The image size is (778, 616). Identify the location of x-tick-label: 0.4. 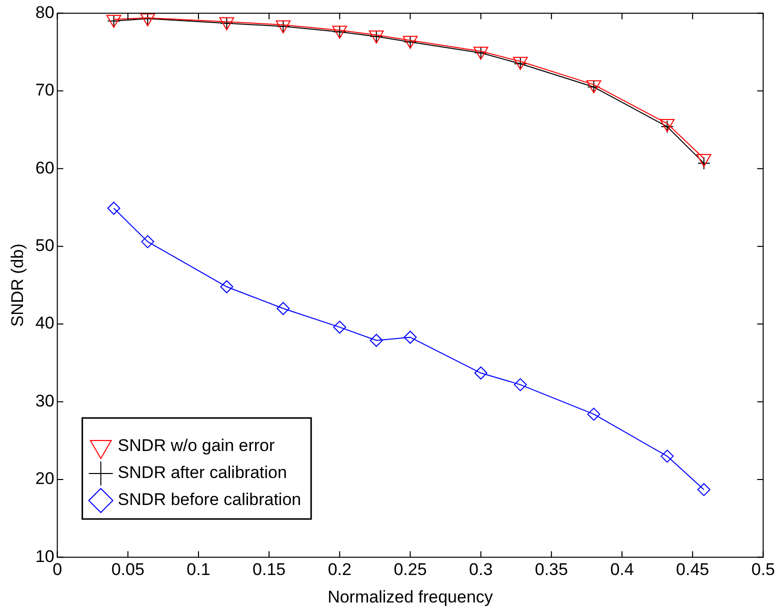
(622, 570).